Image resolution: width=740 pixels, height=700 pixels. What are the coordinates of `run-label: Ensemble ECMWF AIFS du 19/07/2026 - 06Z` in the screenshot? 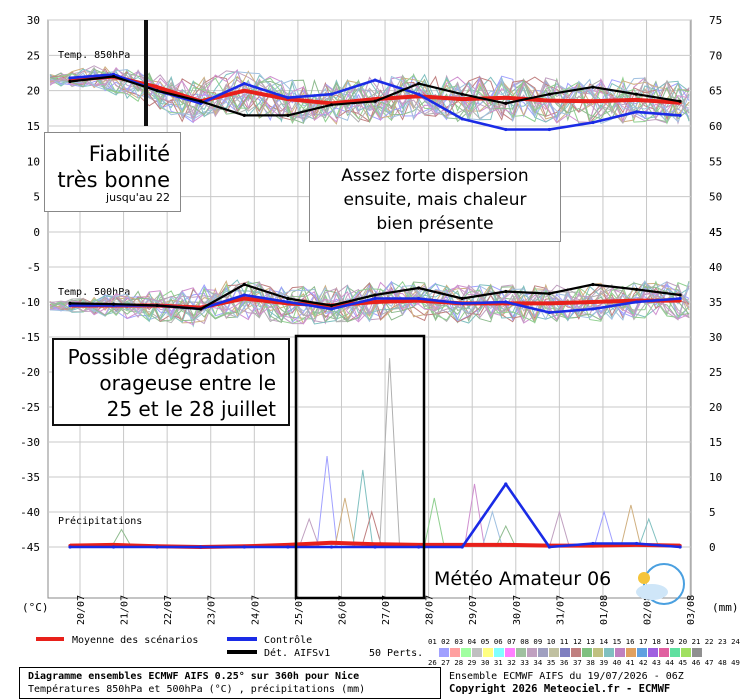 It's located at (566, 676).